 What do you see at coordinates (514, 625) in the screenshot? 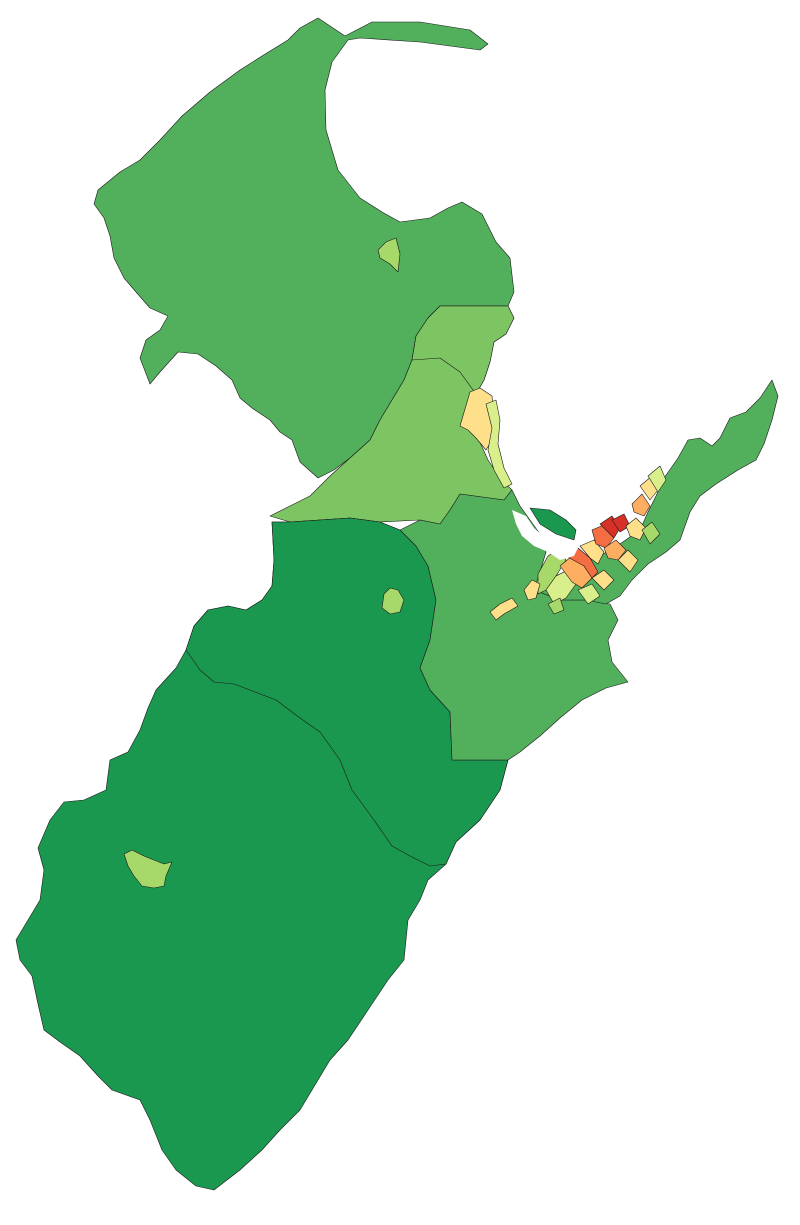
I see `region-east-central` at bounding box center [514, 625].